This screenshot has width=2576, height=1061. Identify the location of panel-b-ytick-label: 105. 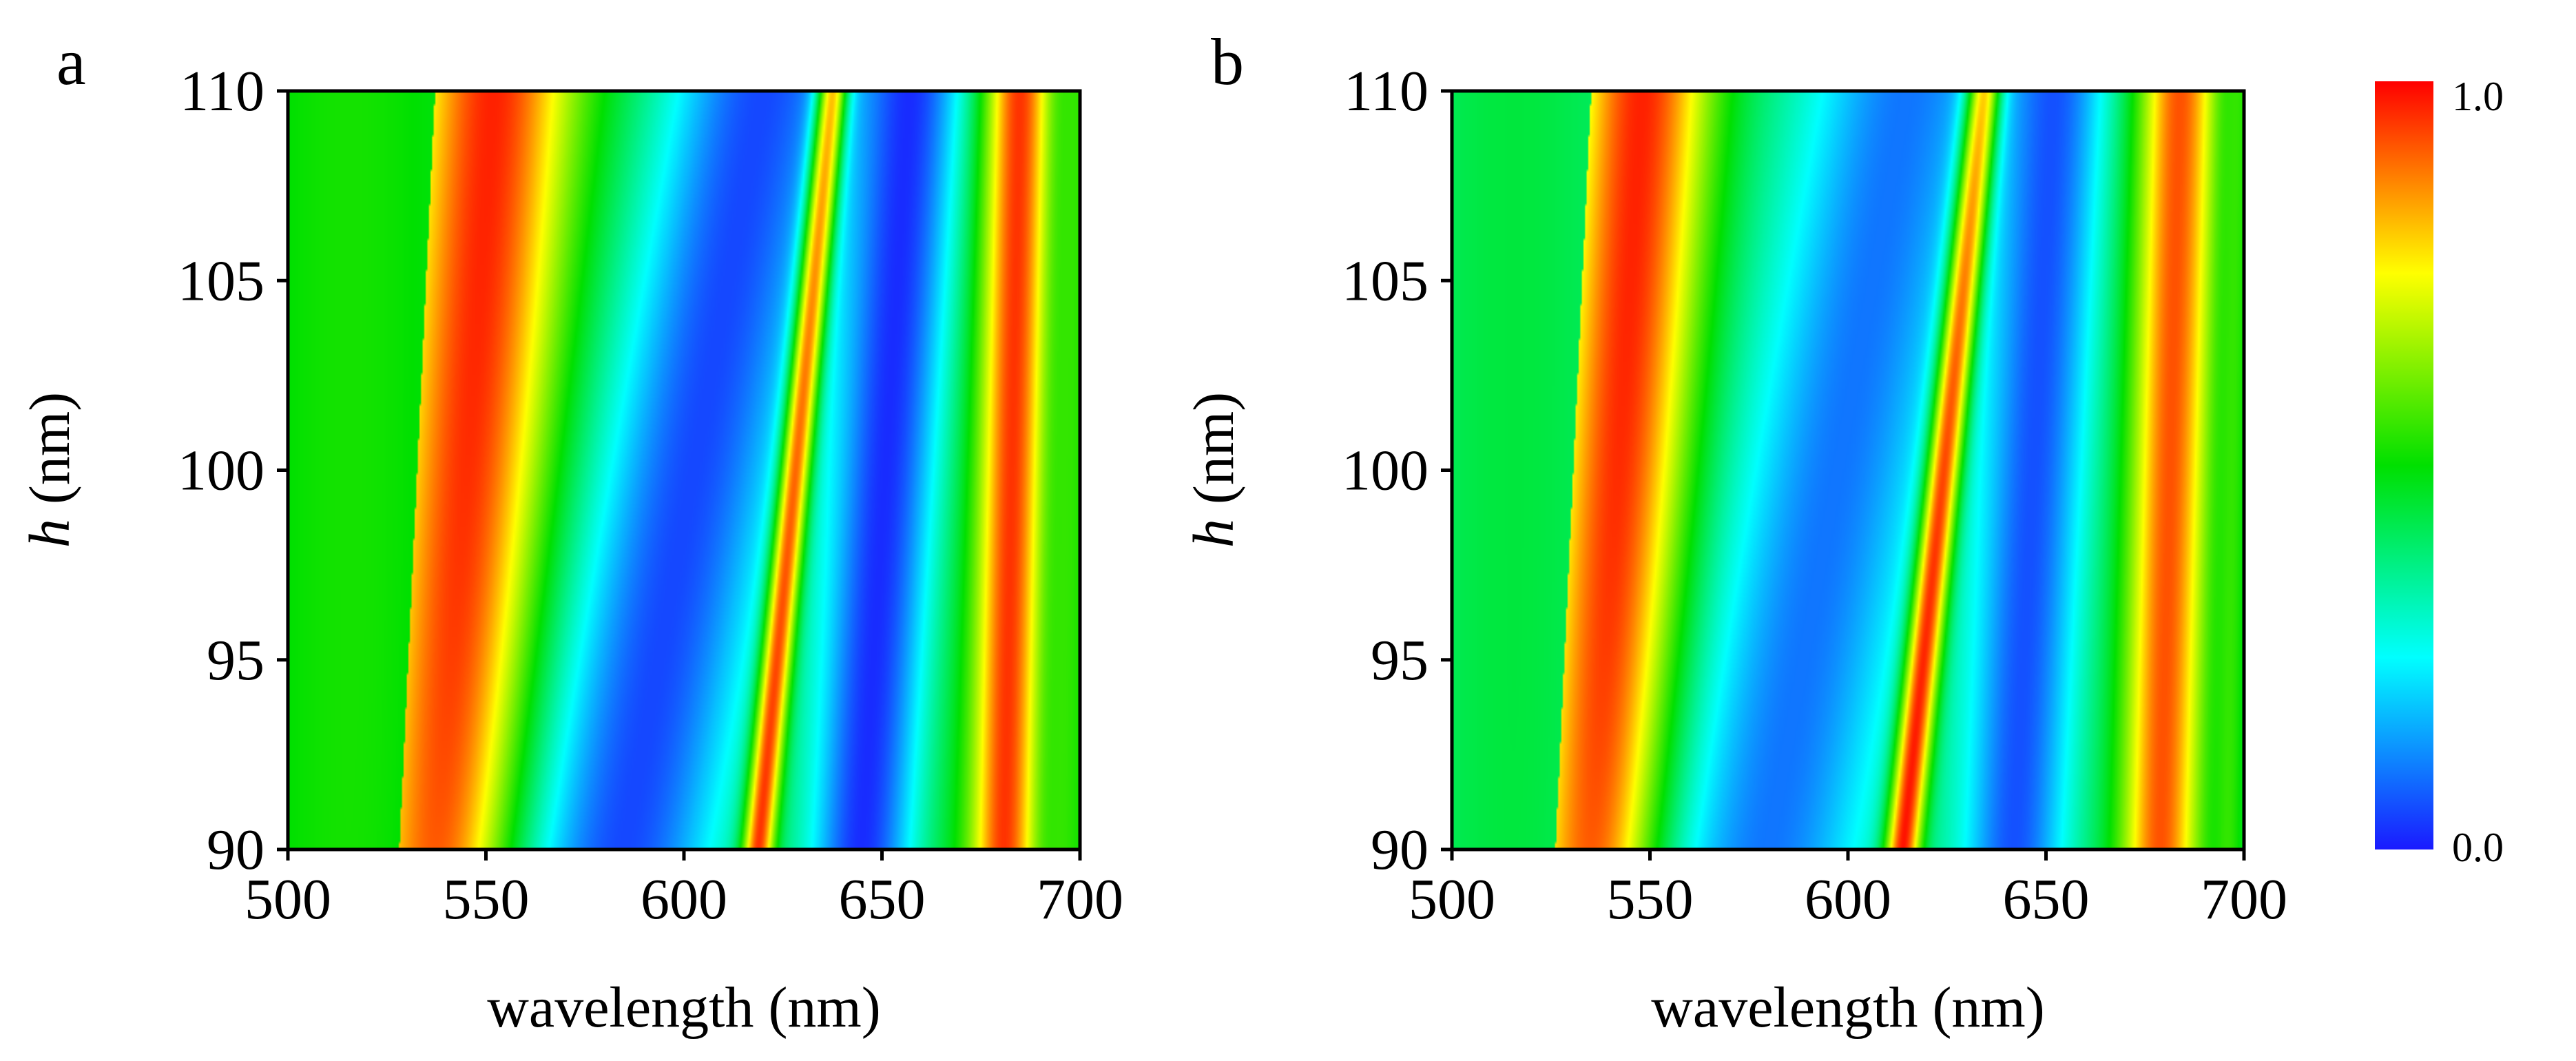
(1385, 281).